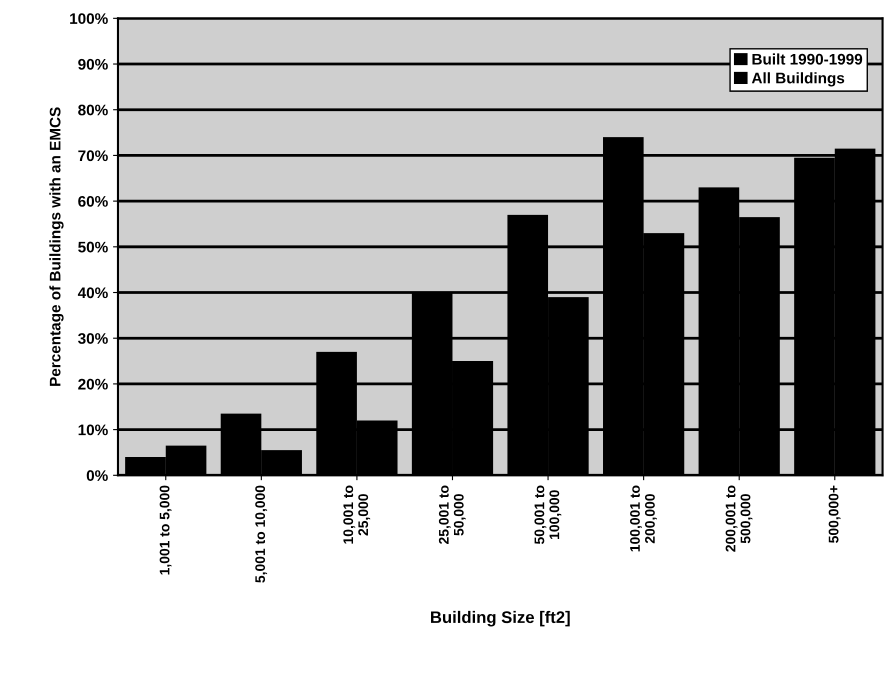 The image size is (887, 679). What do you see at coordinates (834, 514) in the screenshot?
I see `x-tick-label: 500,000+` at bounding box center [834, 514].